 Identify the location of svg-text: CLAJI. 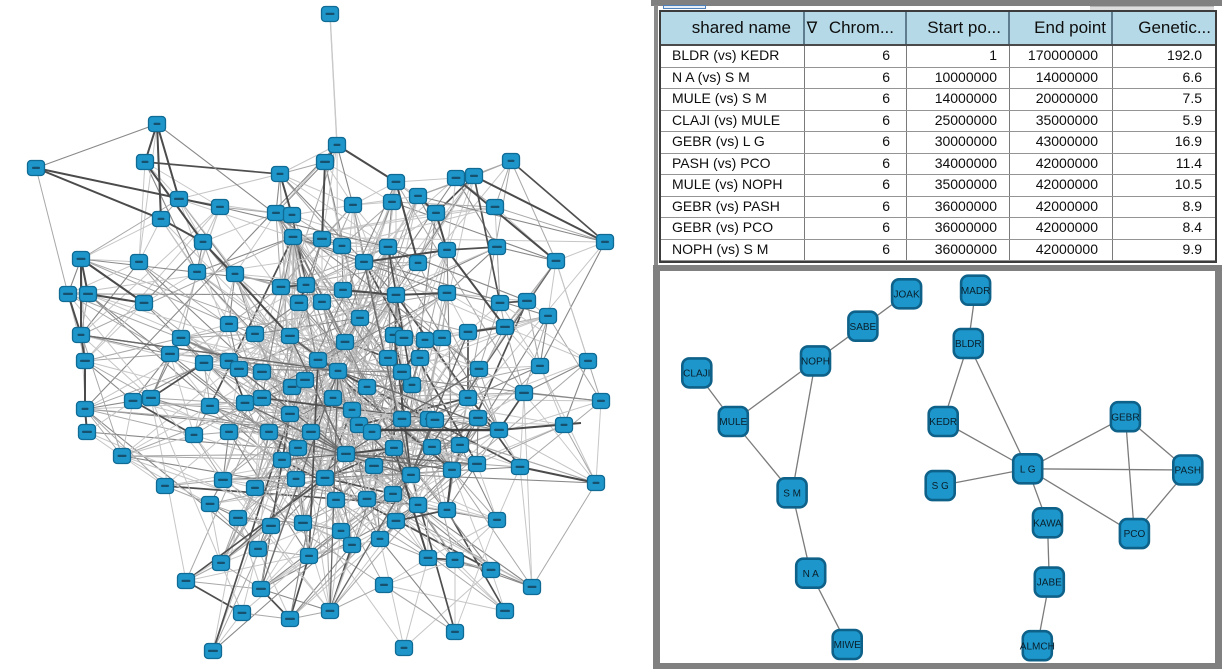
(696, 374).